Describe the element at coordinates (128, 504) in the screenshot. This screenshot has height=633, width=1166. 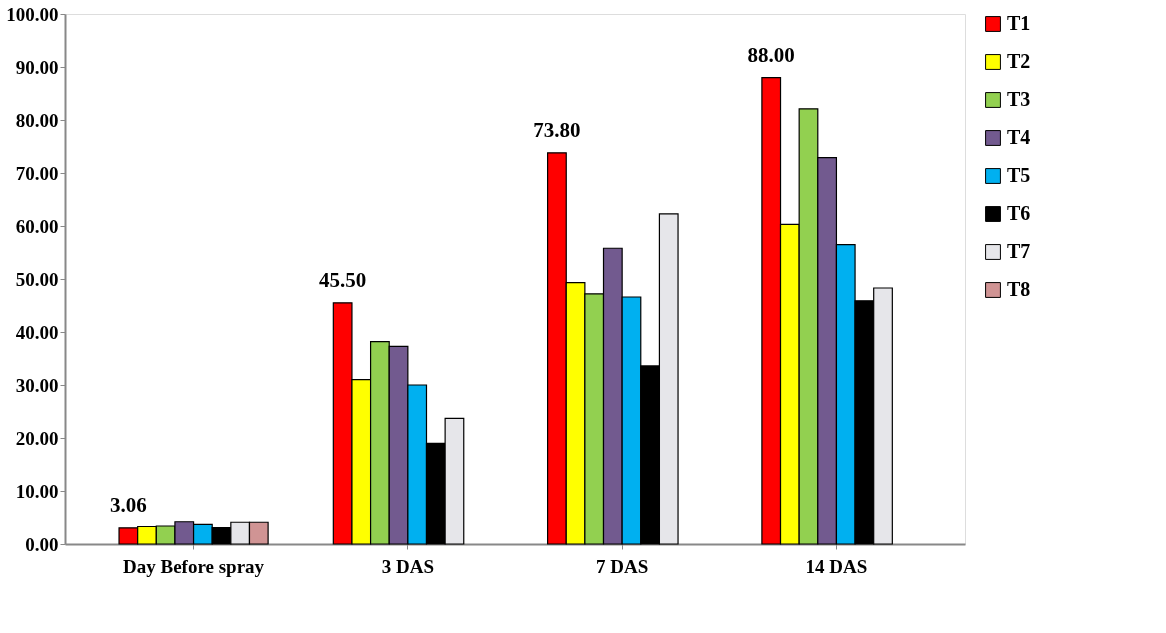
I see `data-label: 3.06` at that location.